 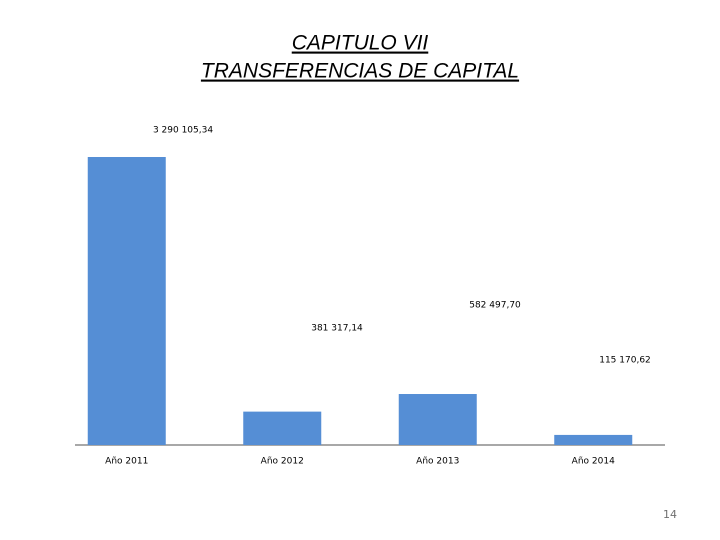 I want to click on value-label: 3 290 105,34, so click(x=183, y=131).